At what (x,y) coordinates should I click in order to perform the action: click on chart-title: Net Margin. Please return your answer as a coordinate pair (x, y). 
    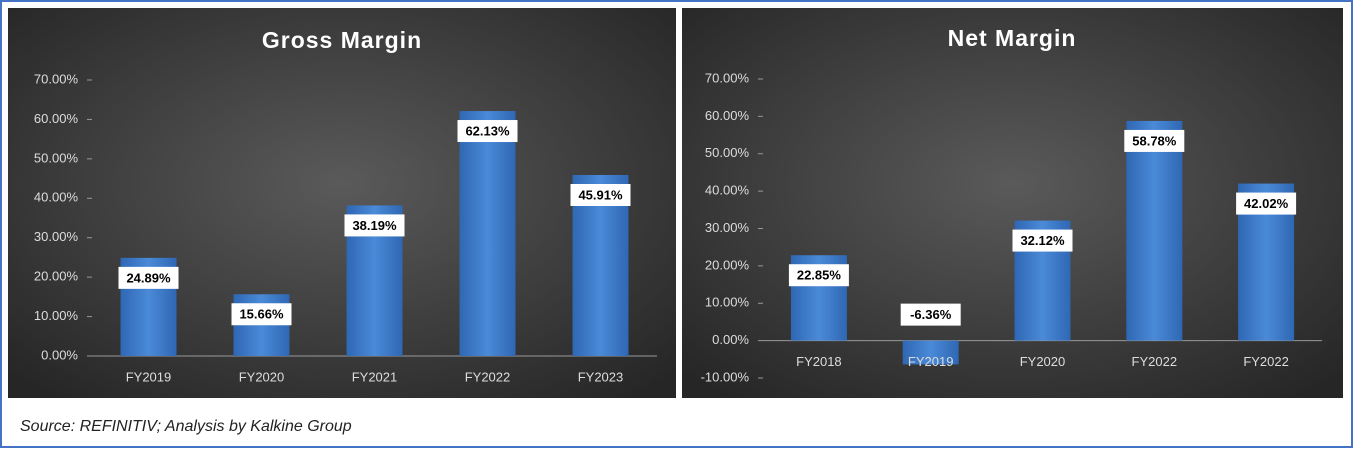
    Looking at the image, I should click on (1012, 38).